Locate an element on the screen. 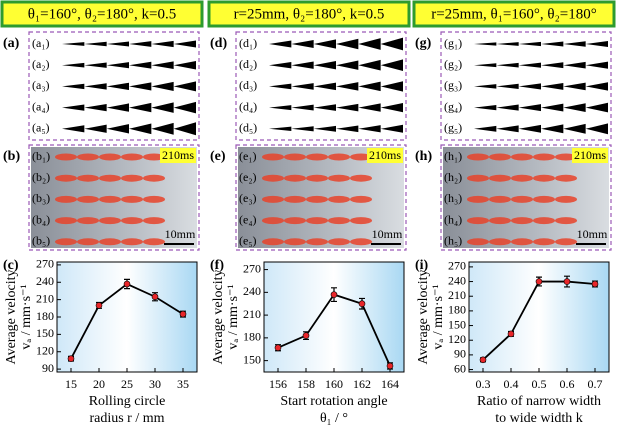 Image resolution: width=620 pixels, height=429 pixels. item-label: (h₄) is located at coordinates (453, 219).